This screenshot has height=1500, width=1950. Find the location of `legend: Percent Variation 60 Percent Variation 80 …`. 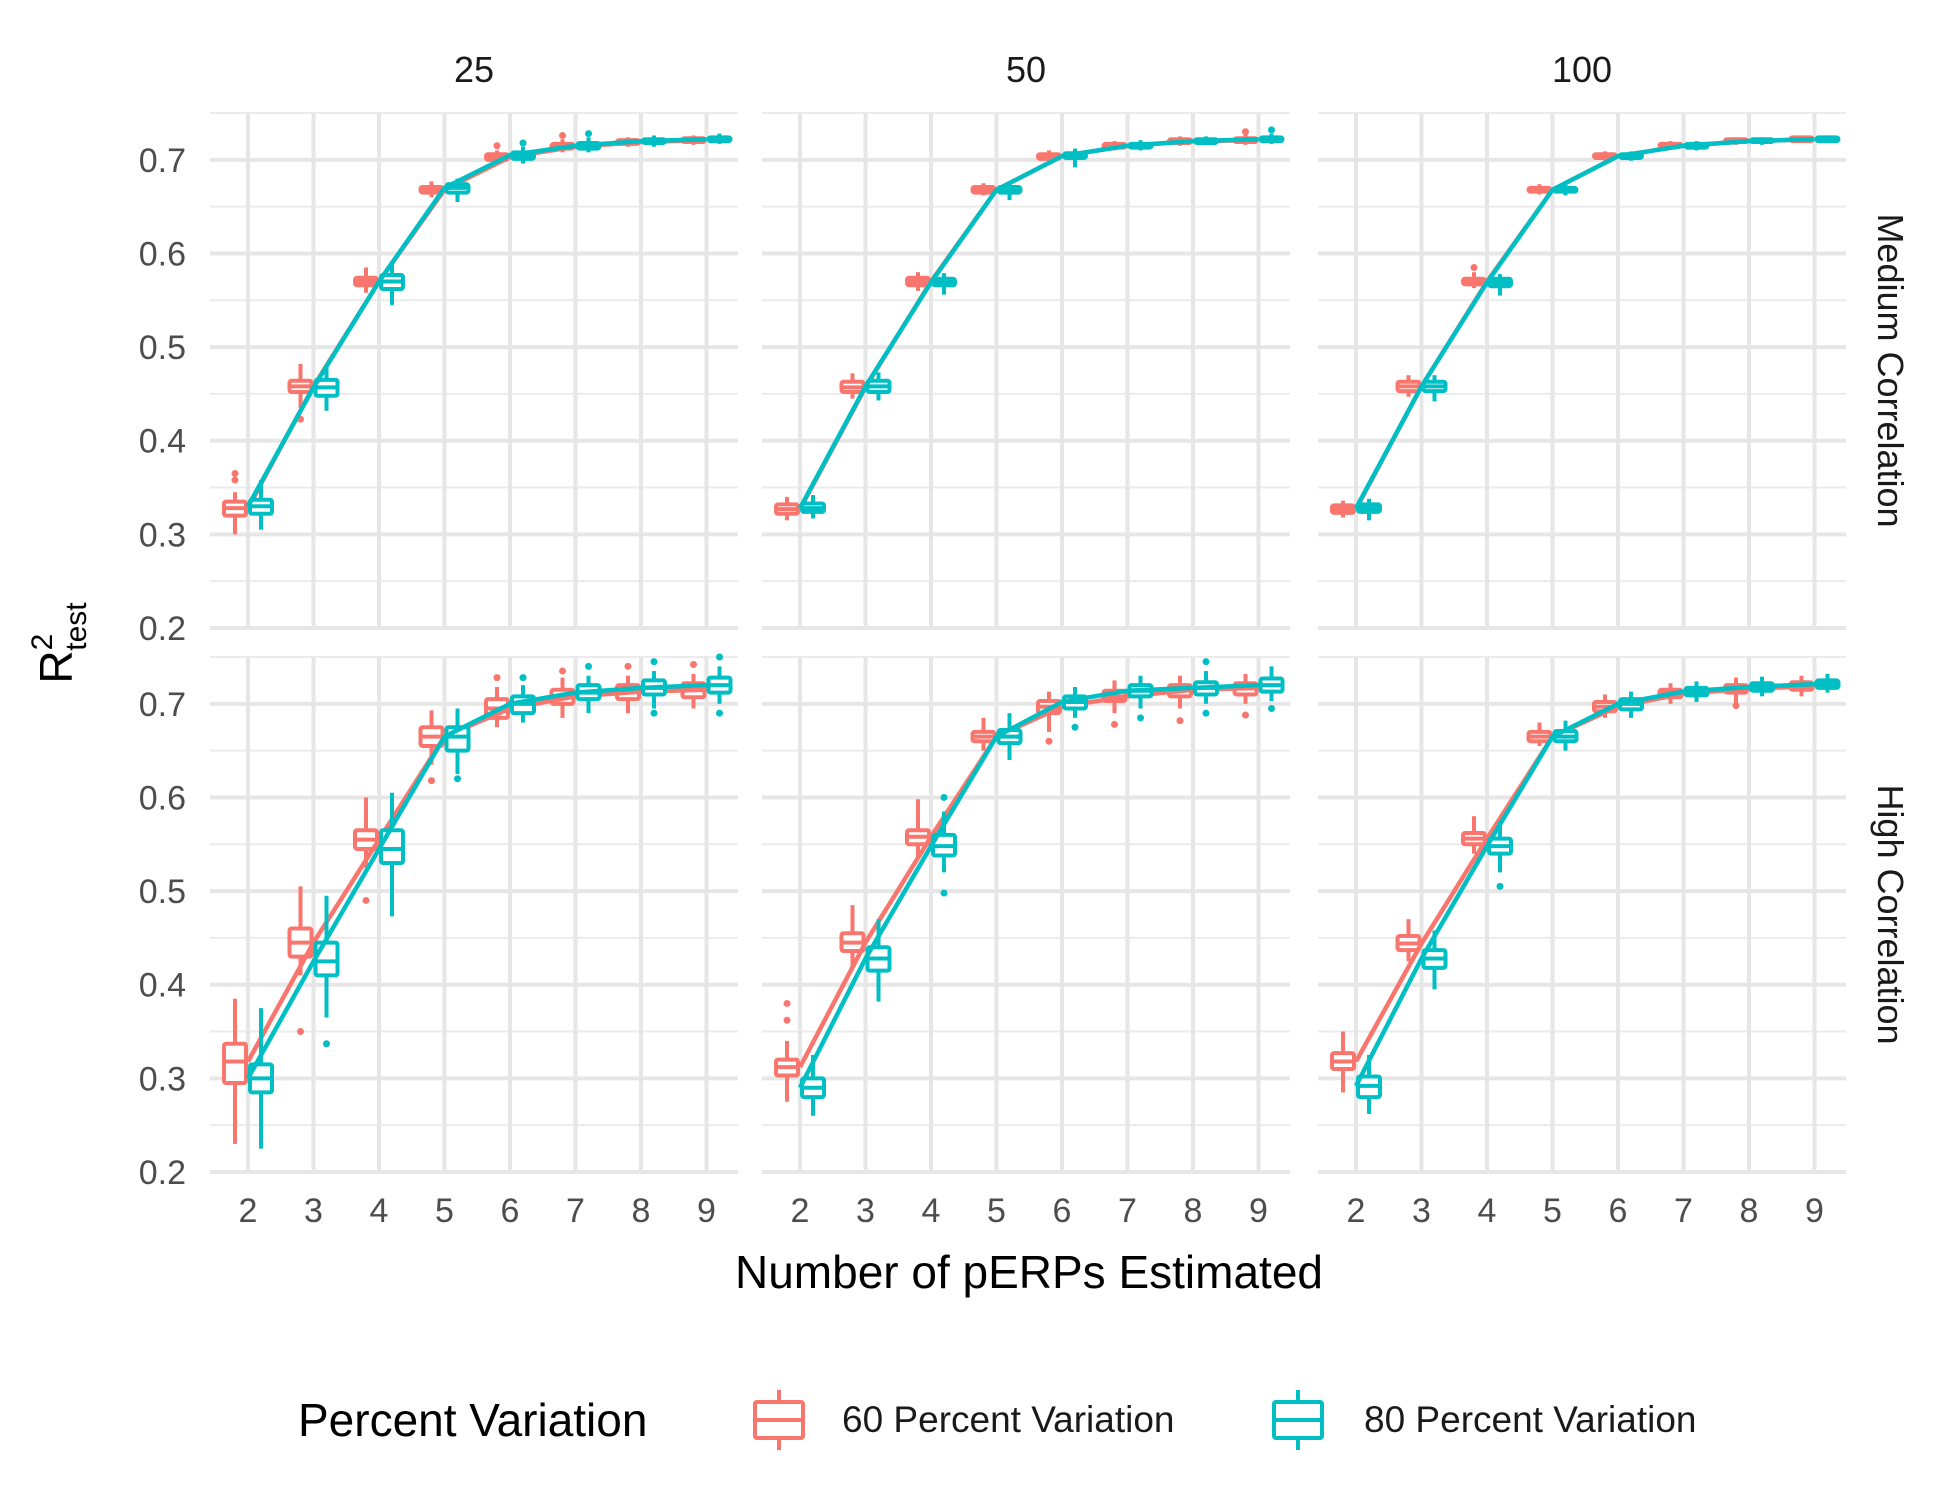

legend: Percent Variation 60 Percent Variation 80 … is located at coordinates (997, 1420).